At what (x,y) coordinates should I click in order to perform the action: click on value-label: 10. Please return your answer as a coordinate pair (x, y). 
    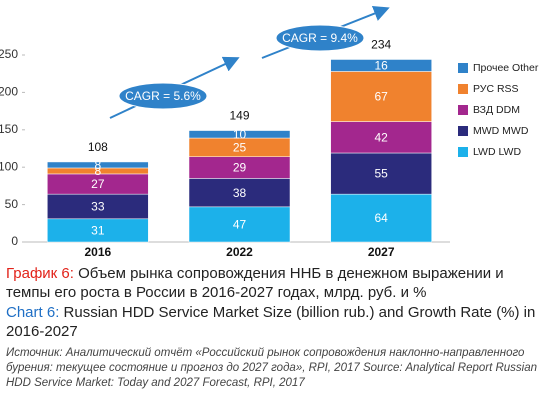
    Looking at the image, I should click on (240, 134).